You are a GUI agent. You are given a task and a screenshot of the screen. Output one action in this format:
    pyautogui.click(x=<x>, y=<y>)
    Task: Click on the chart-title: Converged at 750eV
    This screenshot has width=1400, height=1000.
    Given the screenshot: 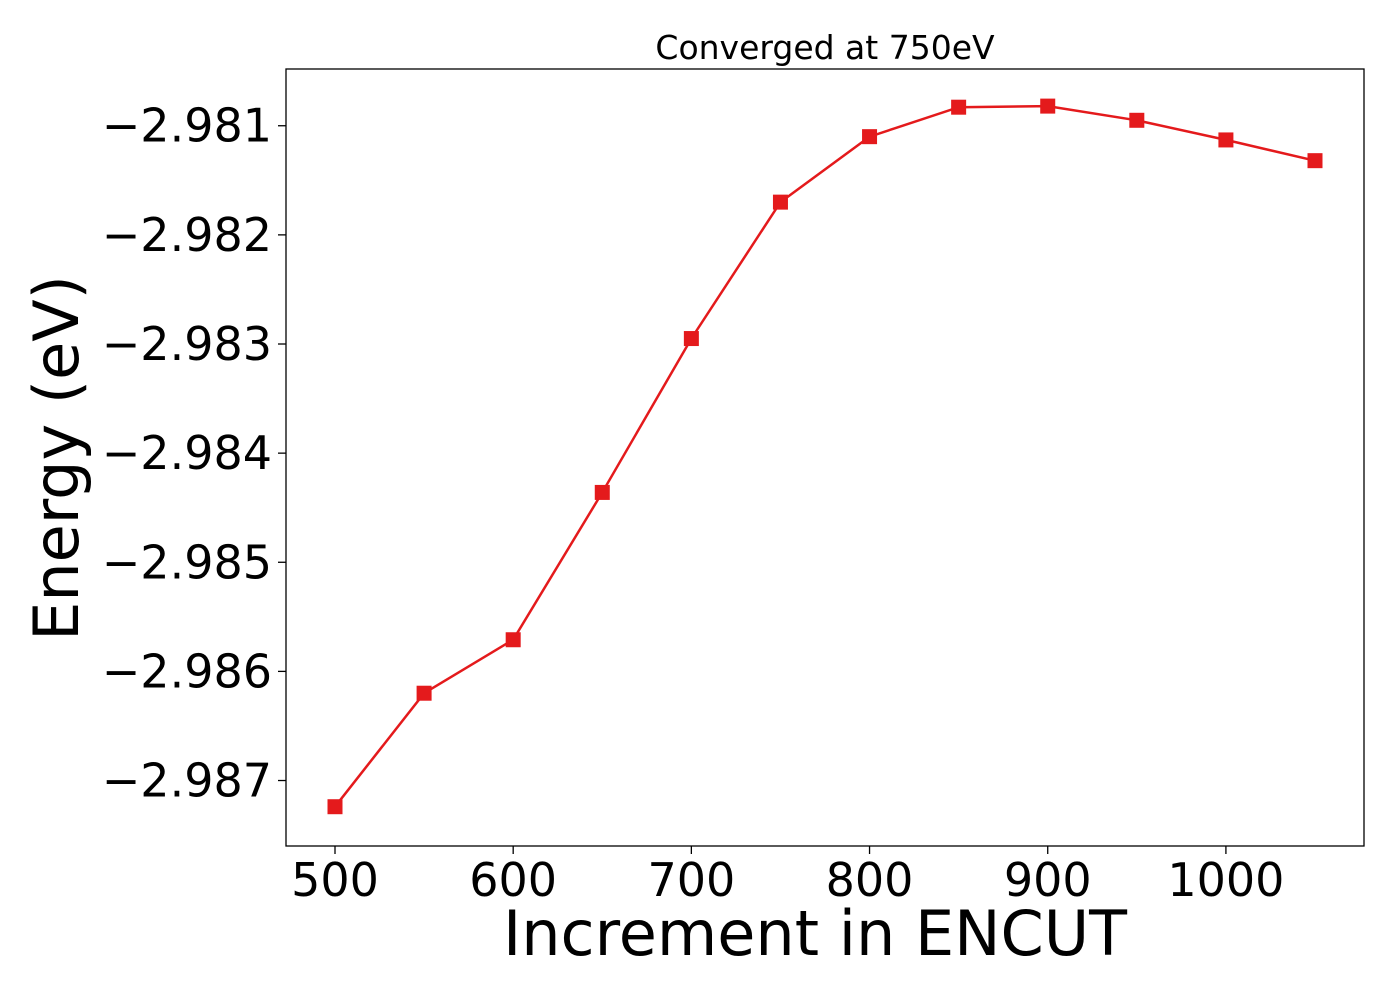 What is the action you would take?
    pyautogui.click(x=825, y=47)
    